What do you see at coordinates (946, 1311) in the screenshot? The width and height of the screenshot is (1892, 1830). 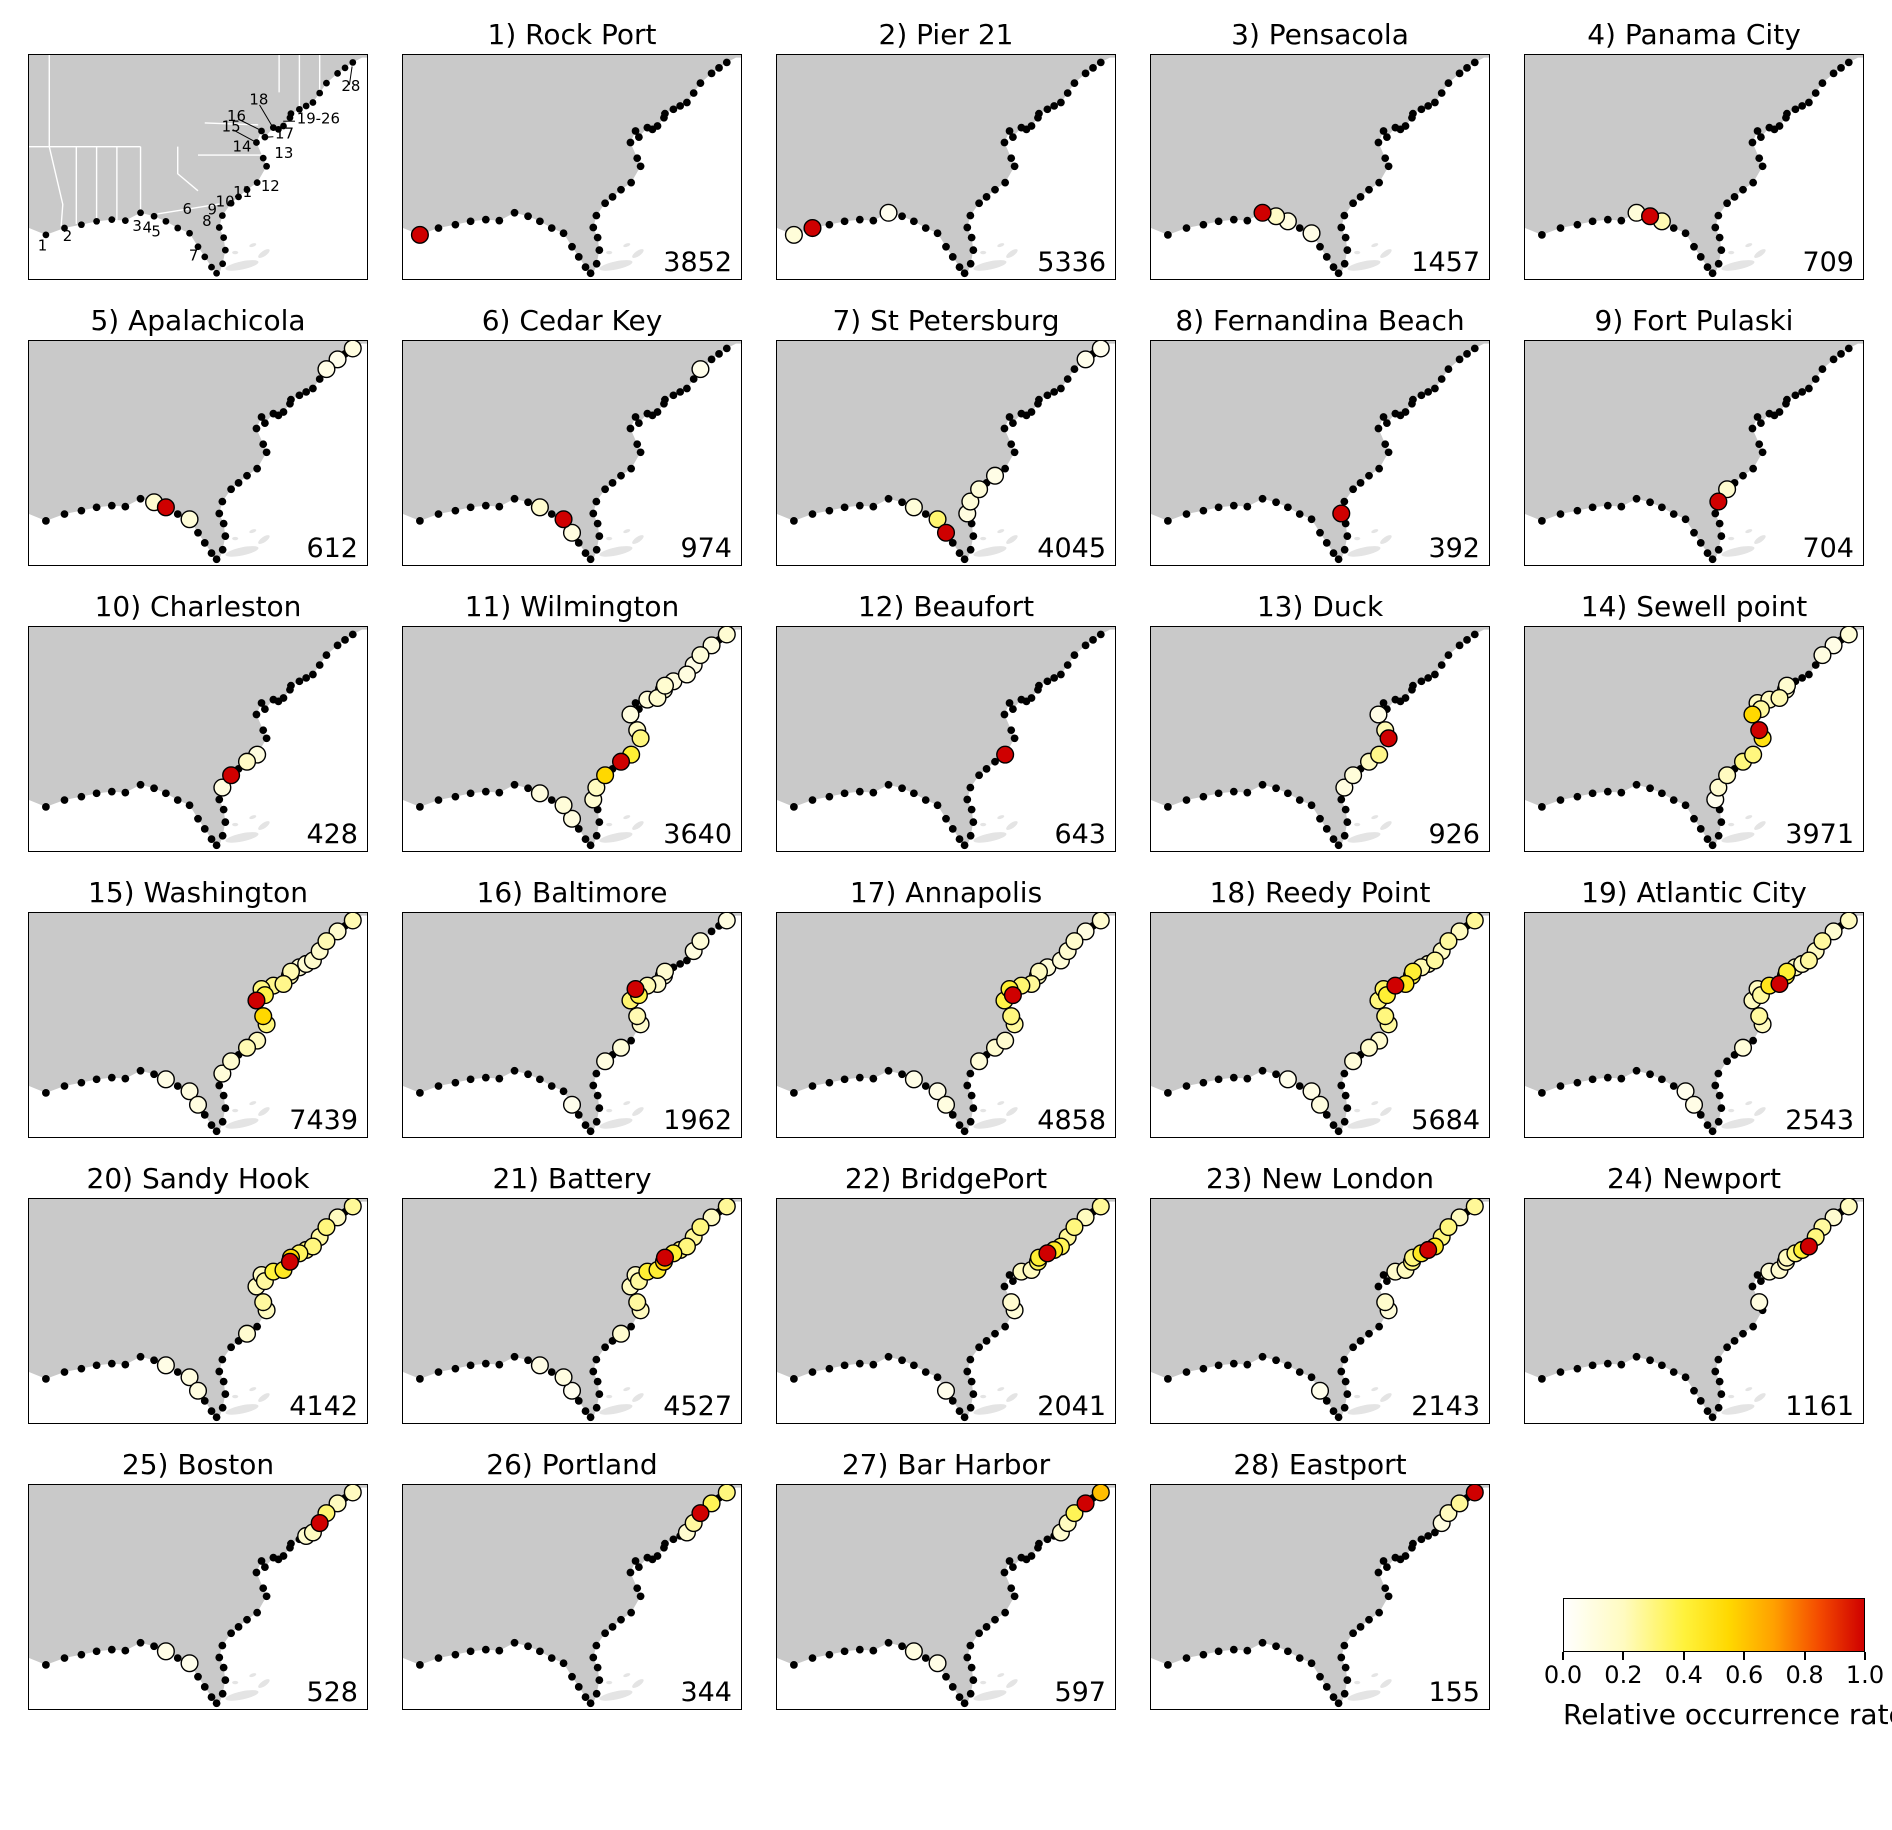 I see `map-frame: 2041` at bounding box center [946, 1311].